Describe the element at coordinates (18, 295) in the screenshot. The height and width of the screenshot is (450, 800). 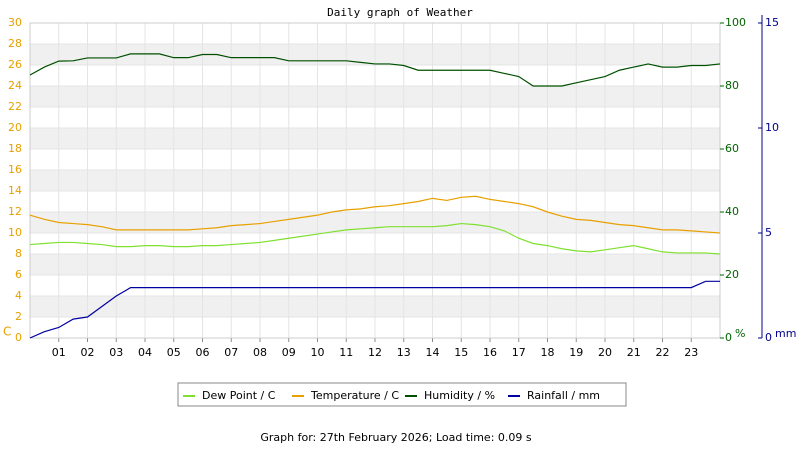
I see `y-tick-label: 4` at that location.